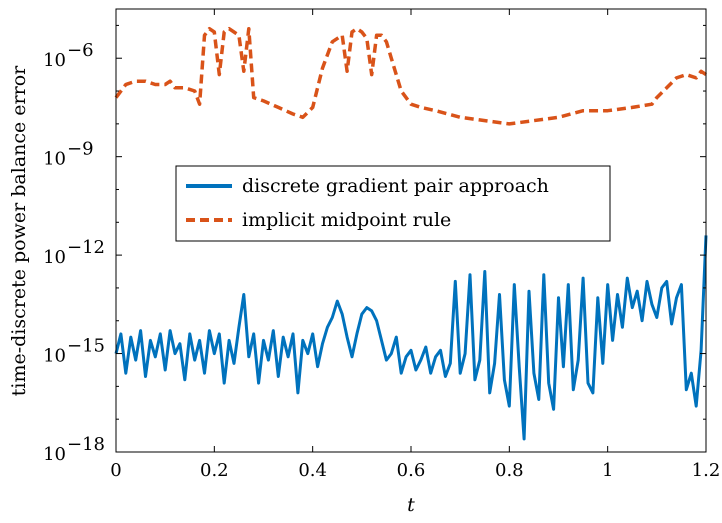 The width and height of the screenshot is (722, 523). I want to click on x-tick-label: 0.6, so click(411, 470).